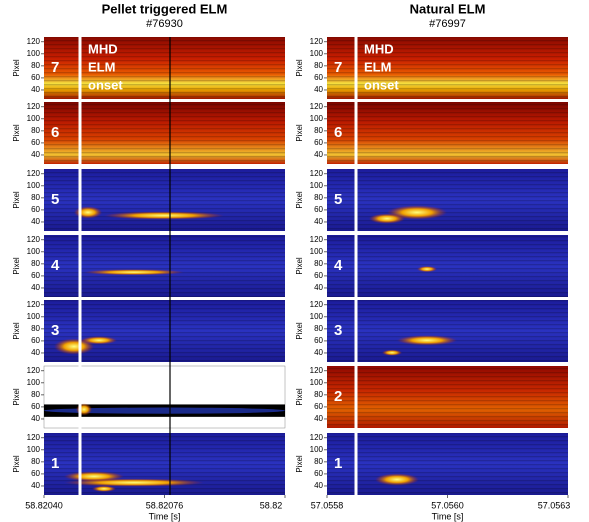 Image resolution: width=589 pixels, height=522 pixels. Describe the element at coordinates (447, 505) in the screenshot. I see `x-tick-label: 57.0560` at that location.